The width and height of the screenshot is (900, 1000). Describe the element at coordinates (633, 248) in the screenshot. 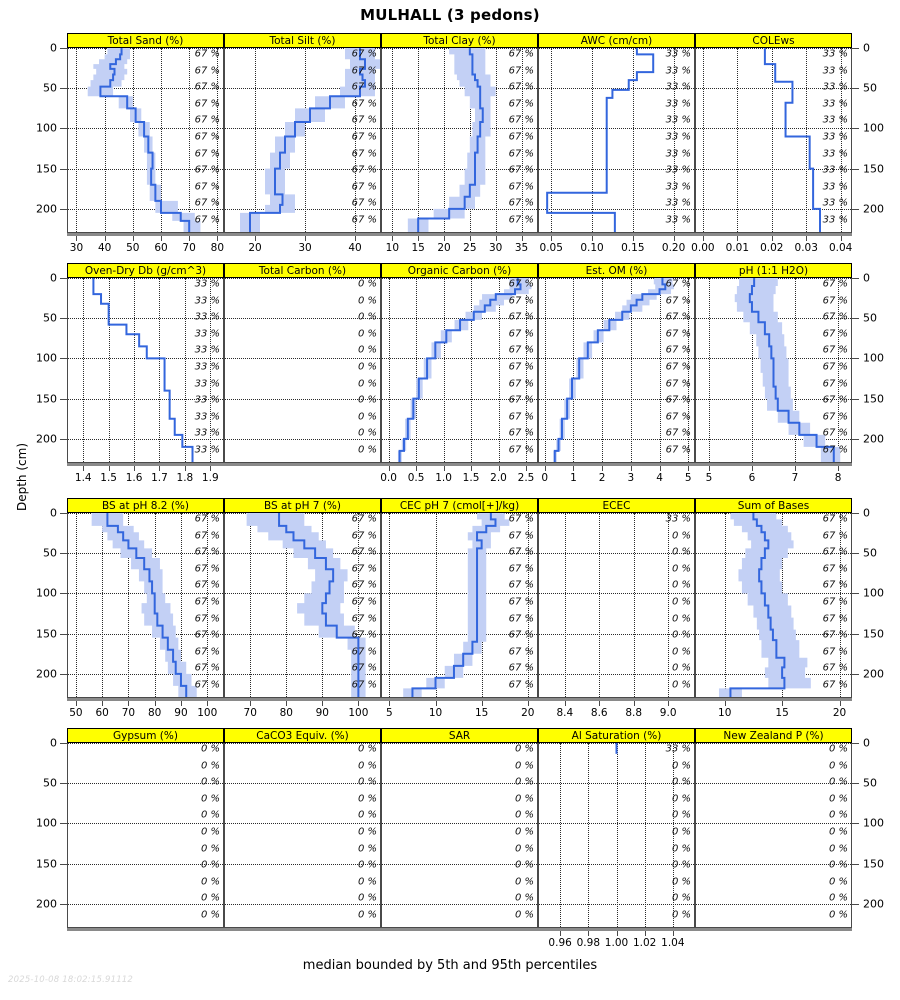

I see `x-axis-tick-label: 0.15` at that location.